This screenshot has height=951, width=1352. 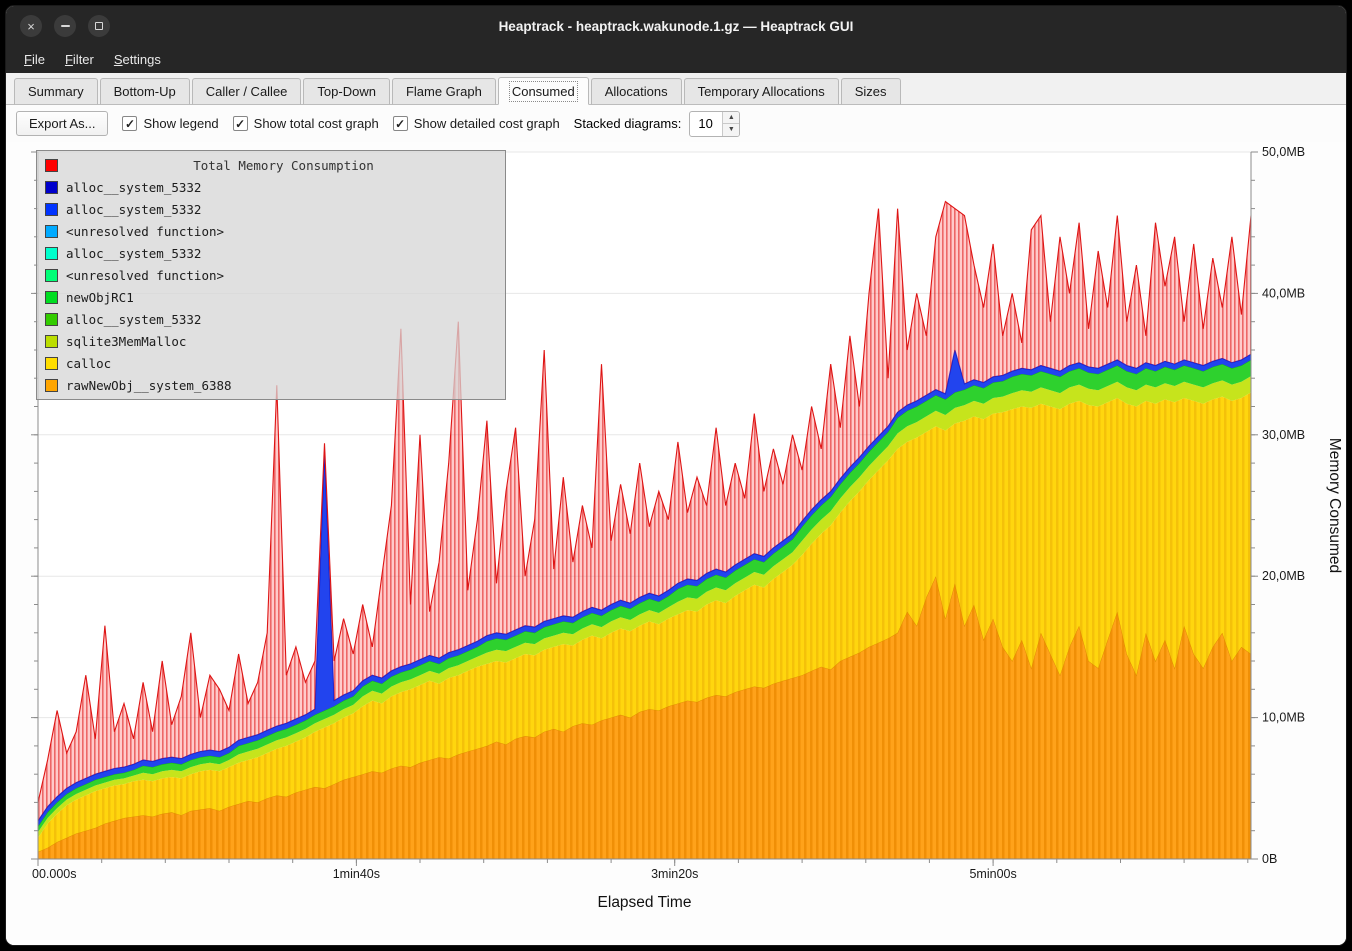 I want to click on svg-text: 10,0MB, so click(x=1283, y=718).